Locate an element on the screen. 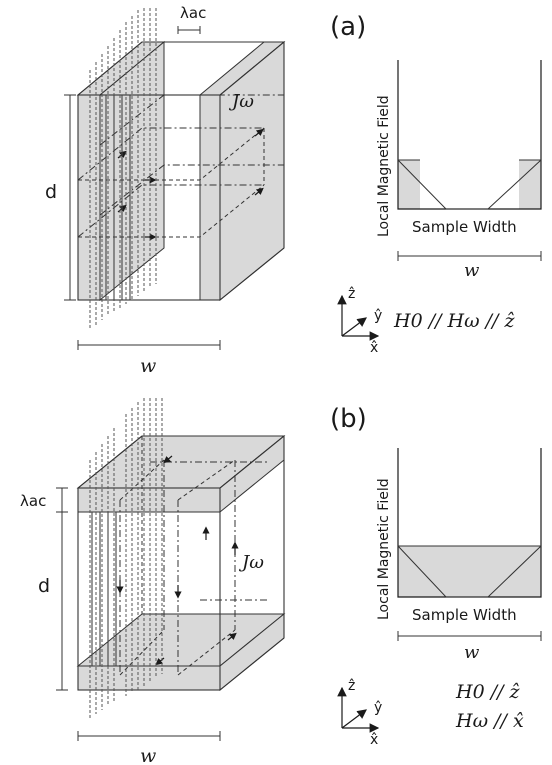 The height and width of the screenshot is (765, 552). plot-w-label-b: w is located at coordinates (472, 652).